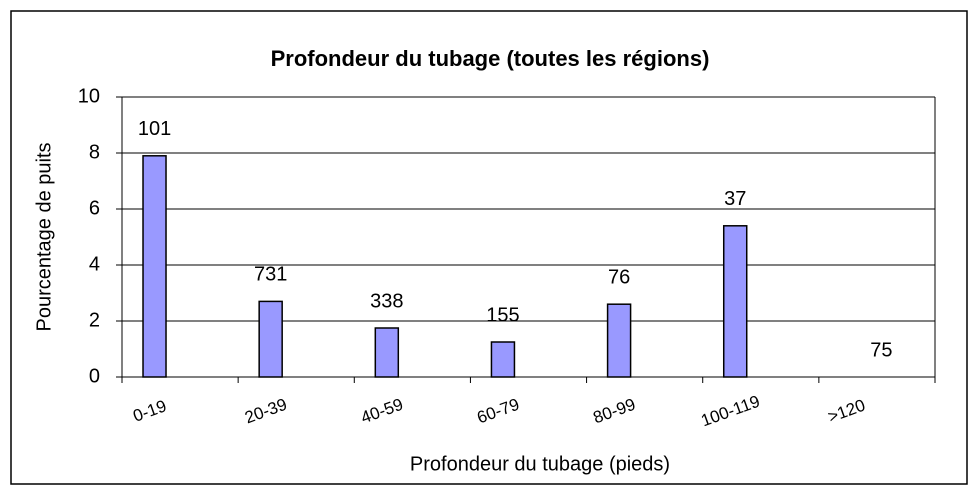 This screenshot has height=491, width=976. What do you see at coordinates (154, 129) in the screenshot?
I see `bar-label: 101` at bounding box center [154, 129].